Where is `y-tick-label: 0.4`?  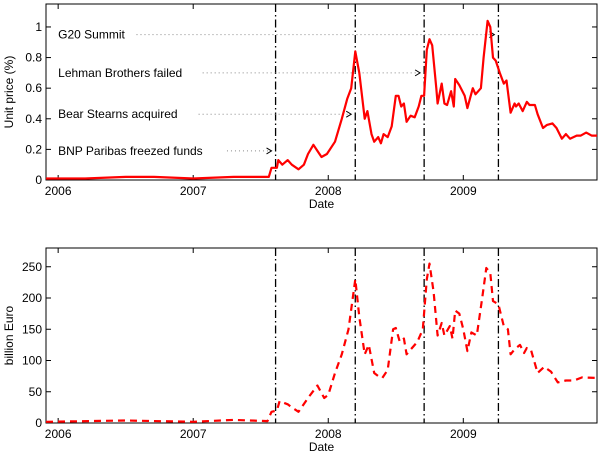 y-tick-label: 0.4 is located at coordinates (33, 119).